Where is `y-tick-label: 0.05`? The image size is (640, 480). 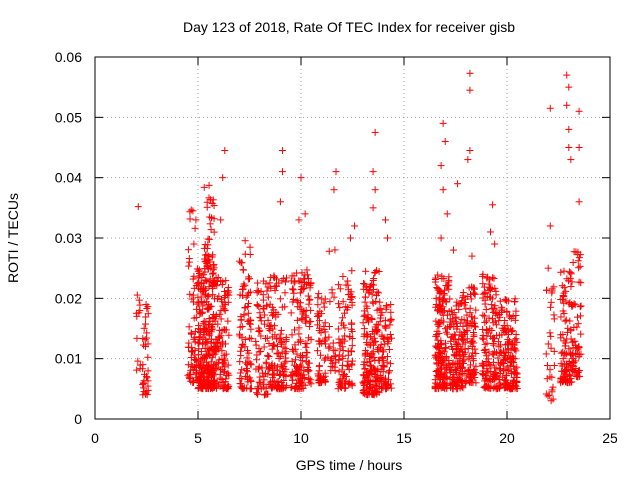
y-tick-label: 0.05 is located at coordinates (68, 117).